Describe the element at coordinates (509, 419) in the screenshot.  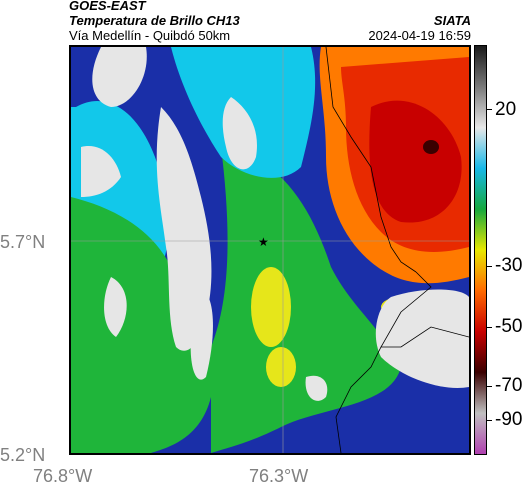
I see `colorbar-label: -90` at that location.